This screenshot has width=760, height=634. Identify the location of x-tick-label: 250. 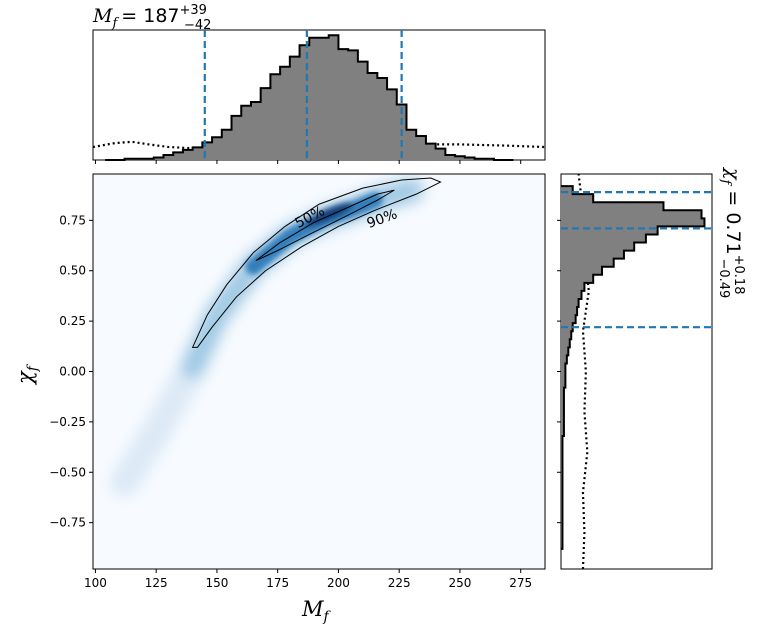
(459, 583).